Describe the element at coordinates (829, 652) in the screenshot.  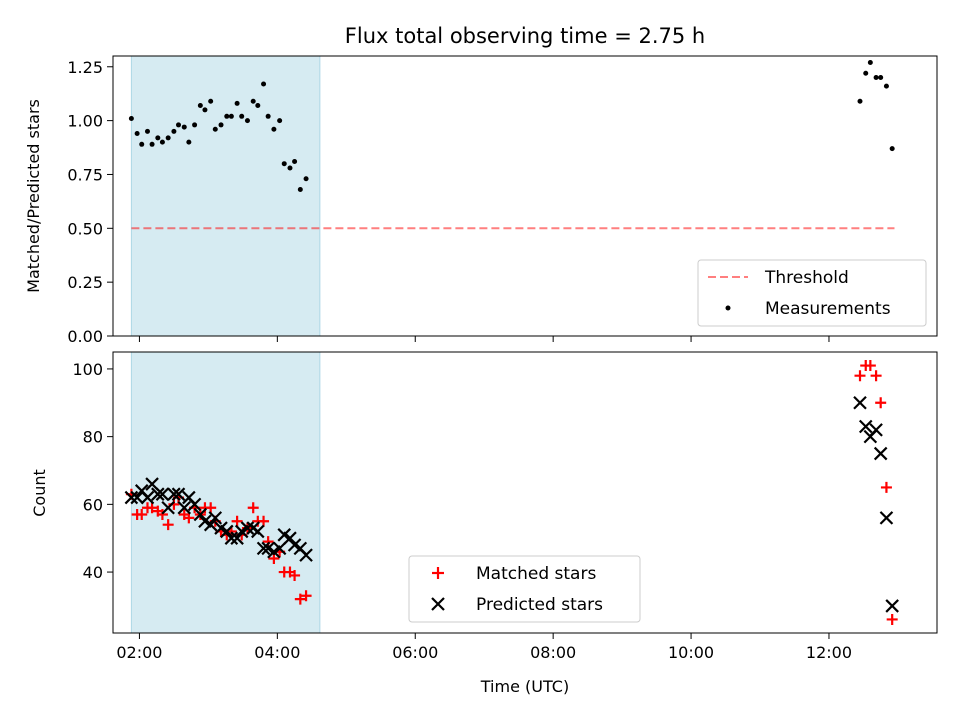
I see `count-x-tick-label: 12:00` at that location.